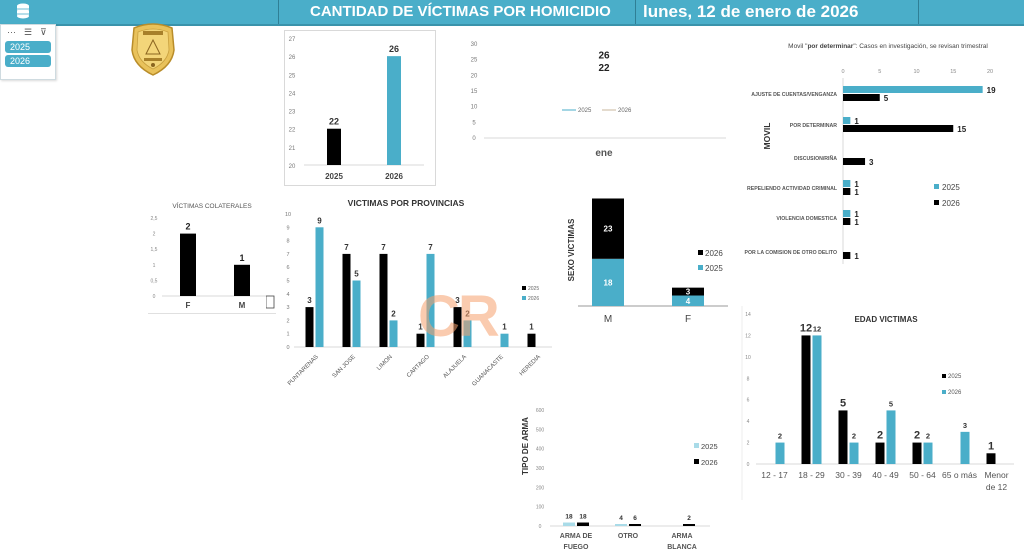 The width and height of the screenshot is (1024, 552). I want to click on x-tick-label: 65 o más, so click(959, 475).